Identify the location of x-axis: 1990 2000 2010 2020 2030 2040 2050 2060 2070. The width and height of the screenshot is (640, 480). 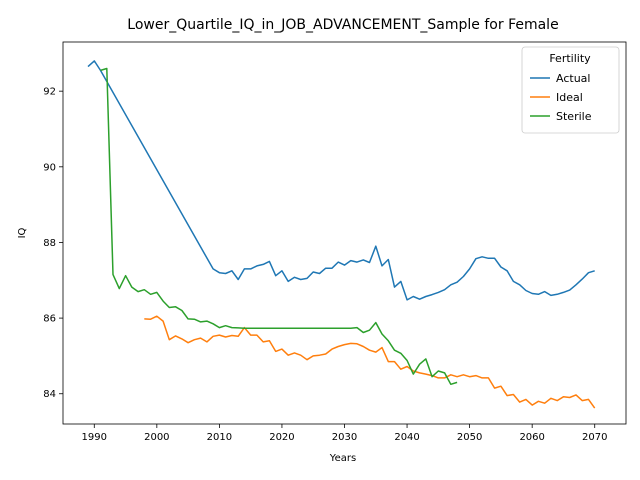
(344, 433).